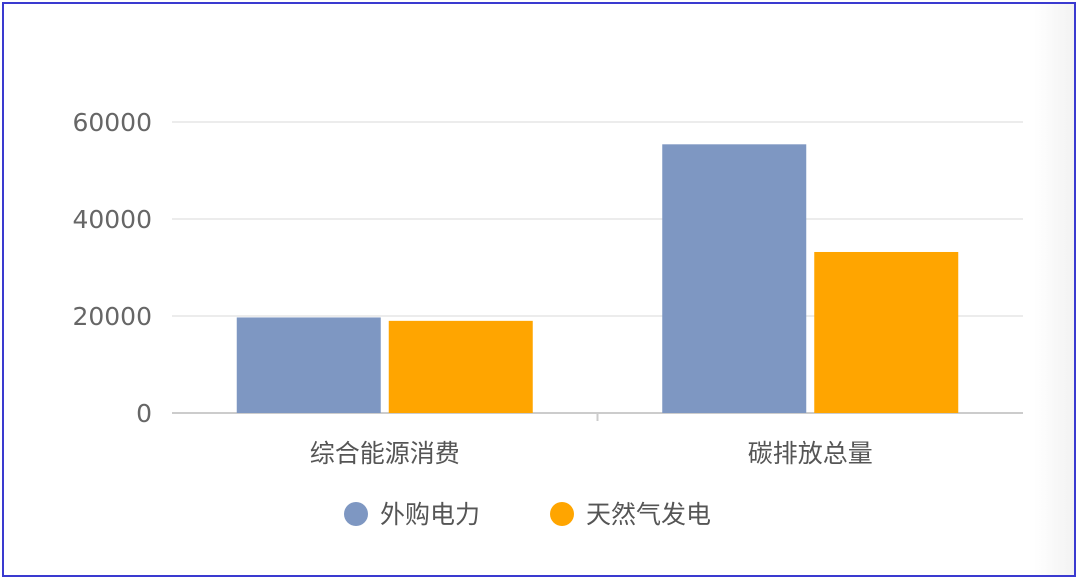  What do you see at coordinates (112, 316) in the screenshot?
I see `y-tick-label: 20000` at bounding box center [112, 316].